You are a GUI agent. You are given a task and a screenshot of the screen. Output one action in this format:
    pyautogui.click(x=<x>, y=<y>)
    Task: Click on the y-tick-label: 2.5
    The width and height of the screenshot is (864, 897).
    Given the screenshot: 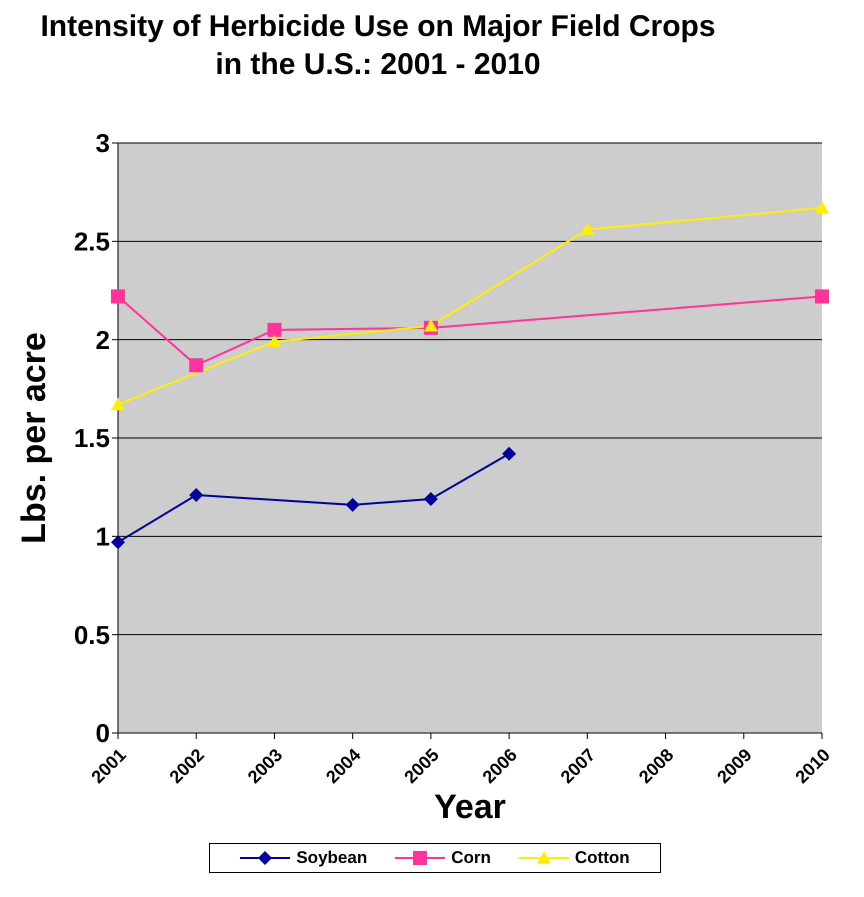 What is the action you would take?
    pyautogui.click(x=92, y=241)
    